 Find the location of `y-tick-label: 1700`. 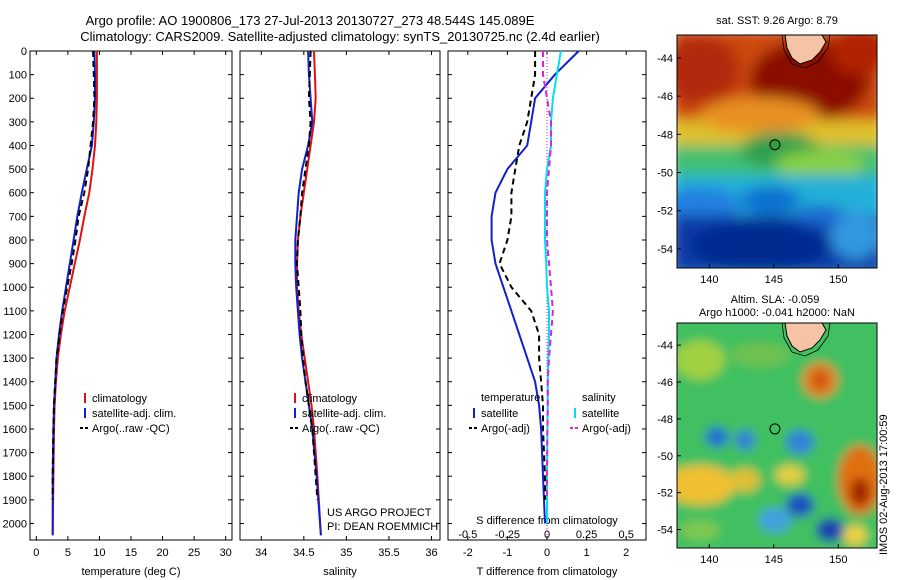

y-tick-label: 1700 is located at coordinates (15, 454).